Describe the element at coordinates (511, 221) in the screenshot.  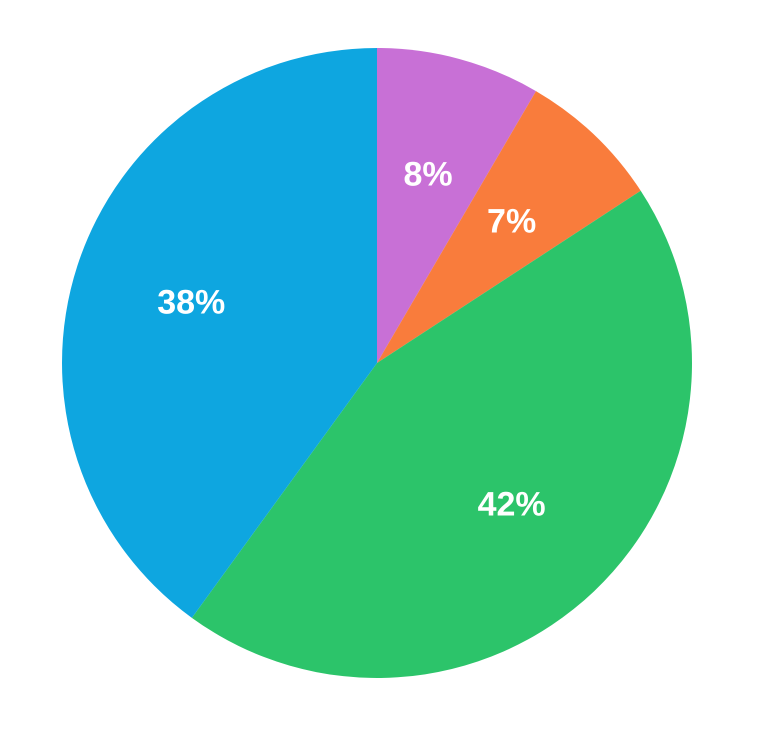
I see `data-label: 7%` at that location.